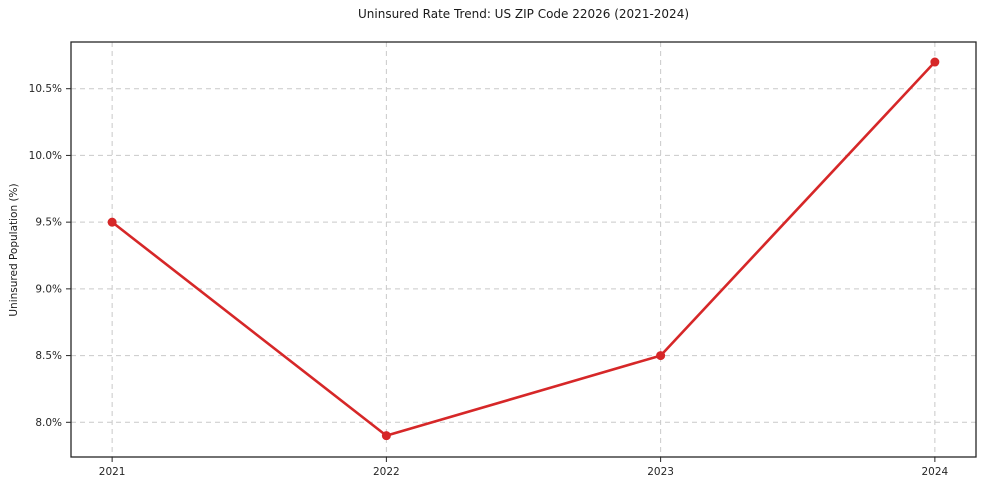  What do you see at coordinates (48, 223) in the screenshot?
I see `y-tick-label: 9.5%` at bounding box center [48, 223].